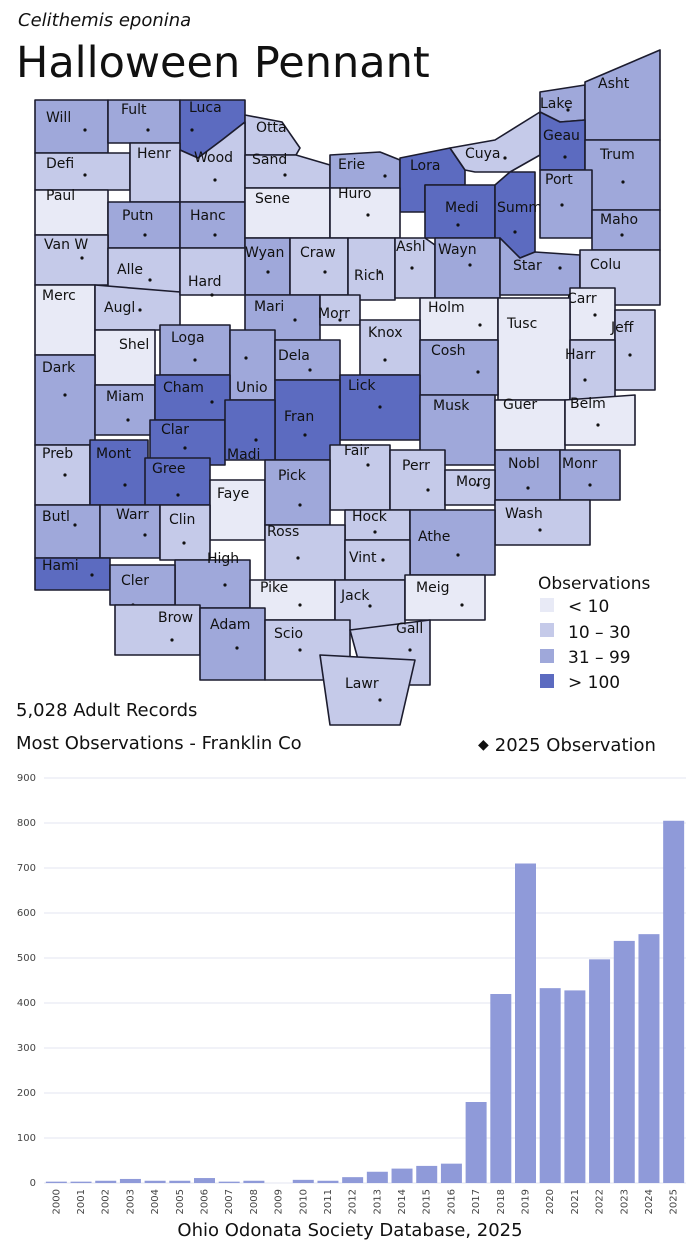  I want to click on county-cham: Cham, so click(192, 397).